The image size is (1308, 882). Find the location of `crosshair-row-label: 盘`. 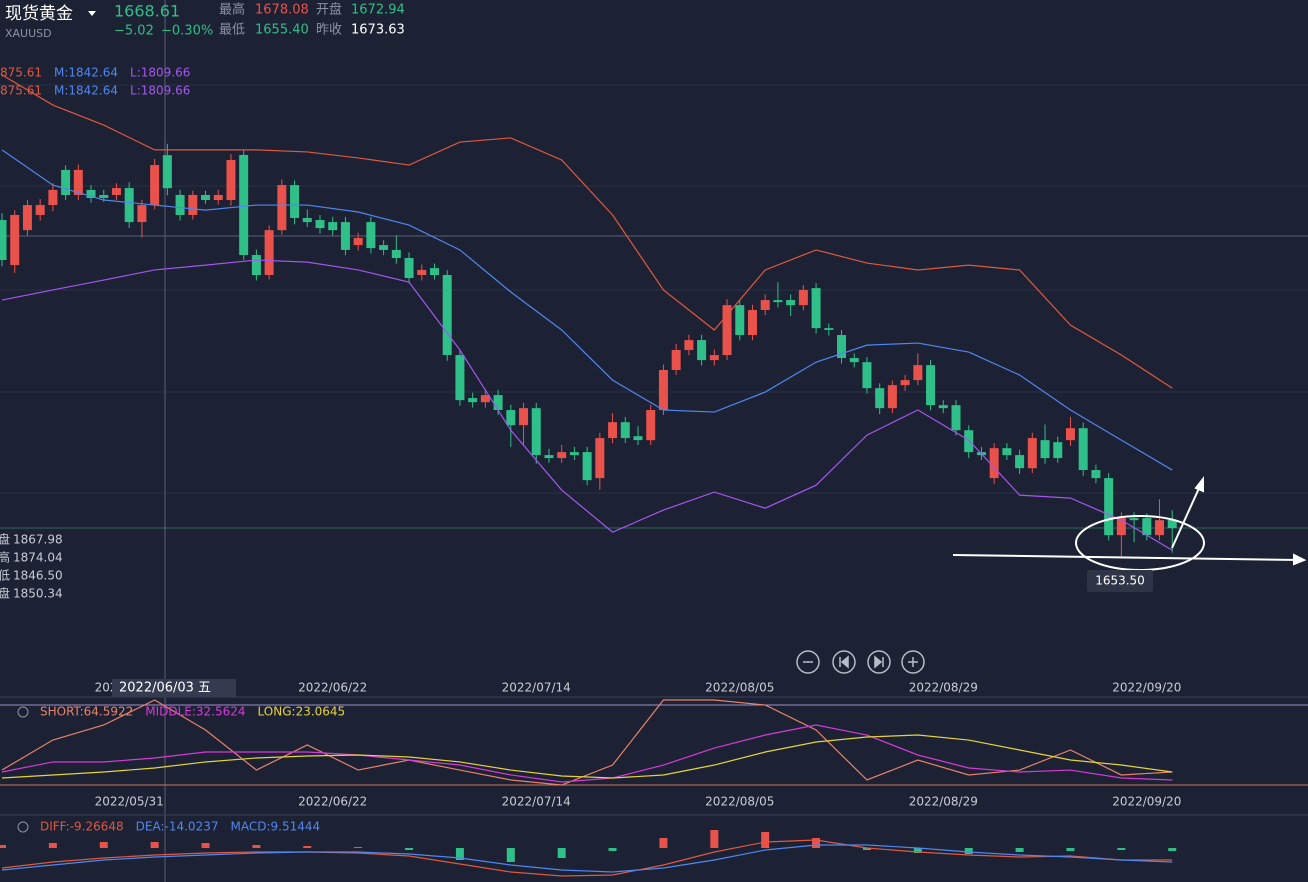

crosshair-row-label: 盘 is located at coordinates (5, 539).